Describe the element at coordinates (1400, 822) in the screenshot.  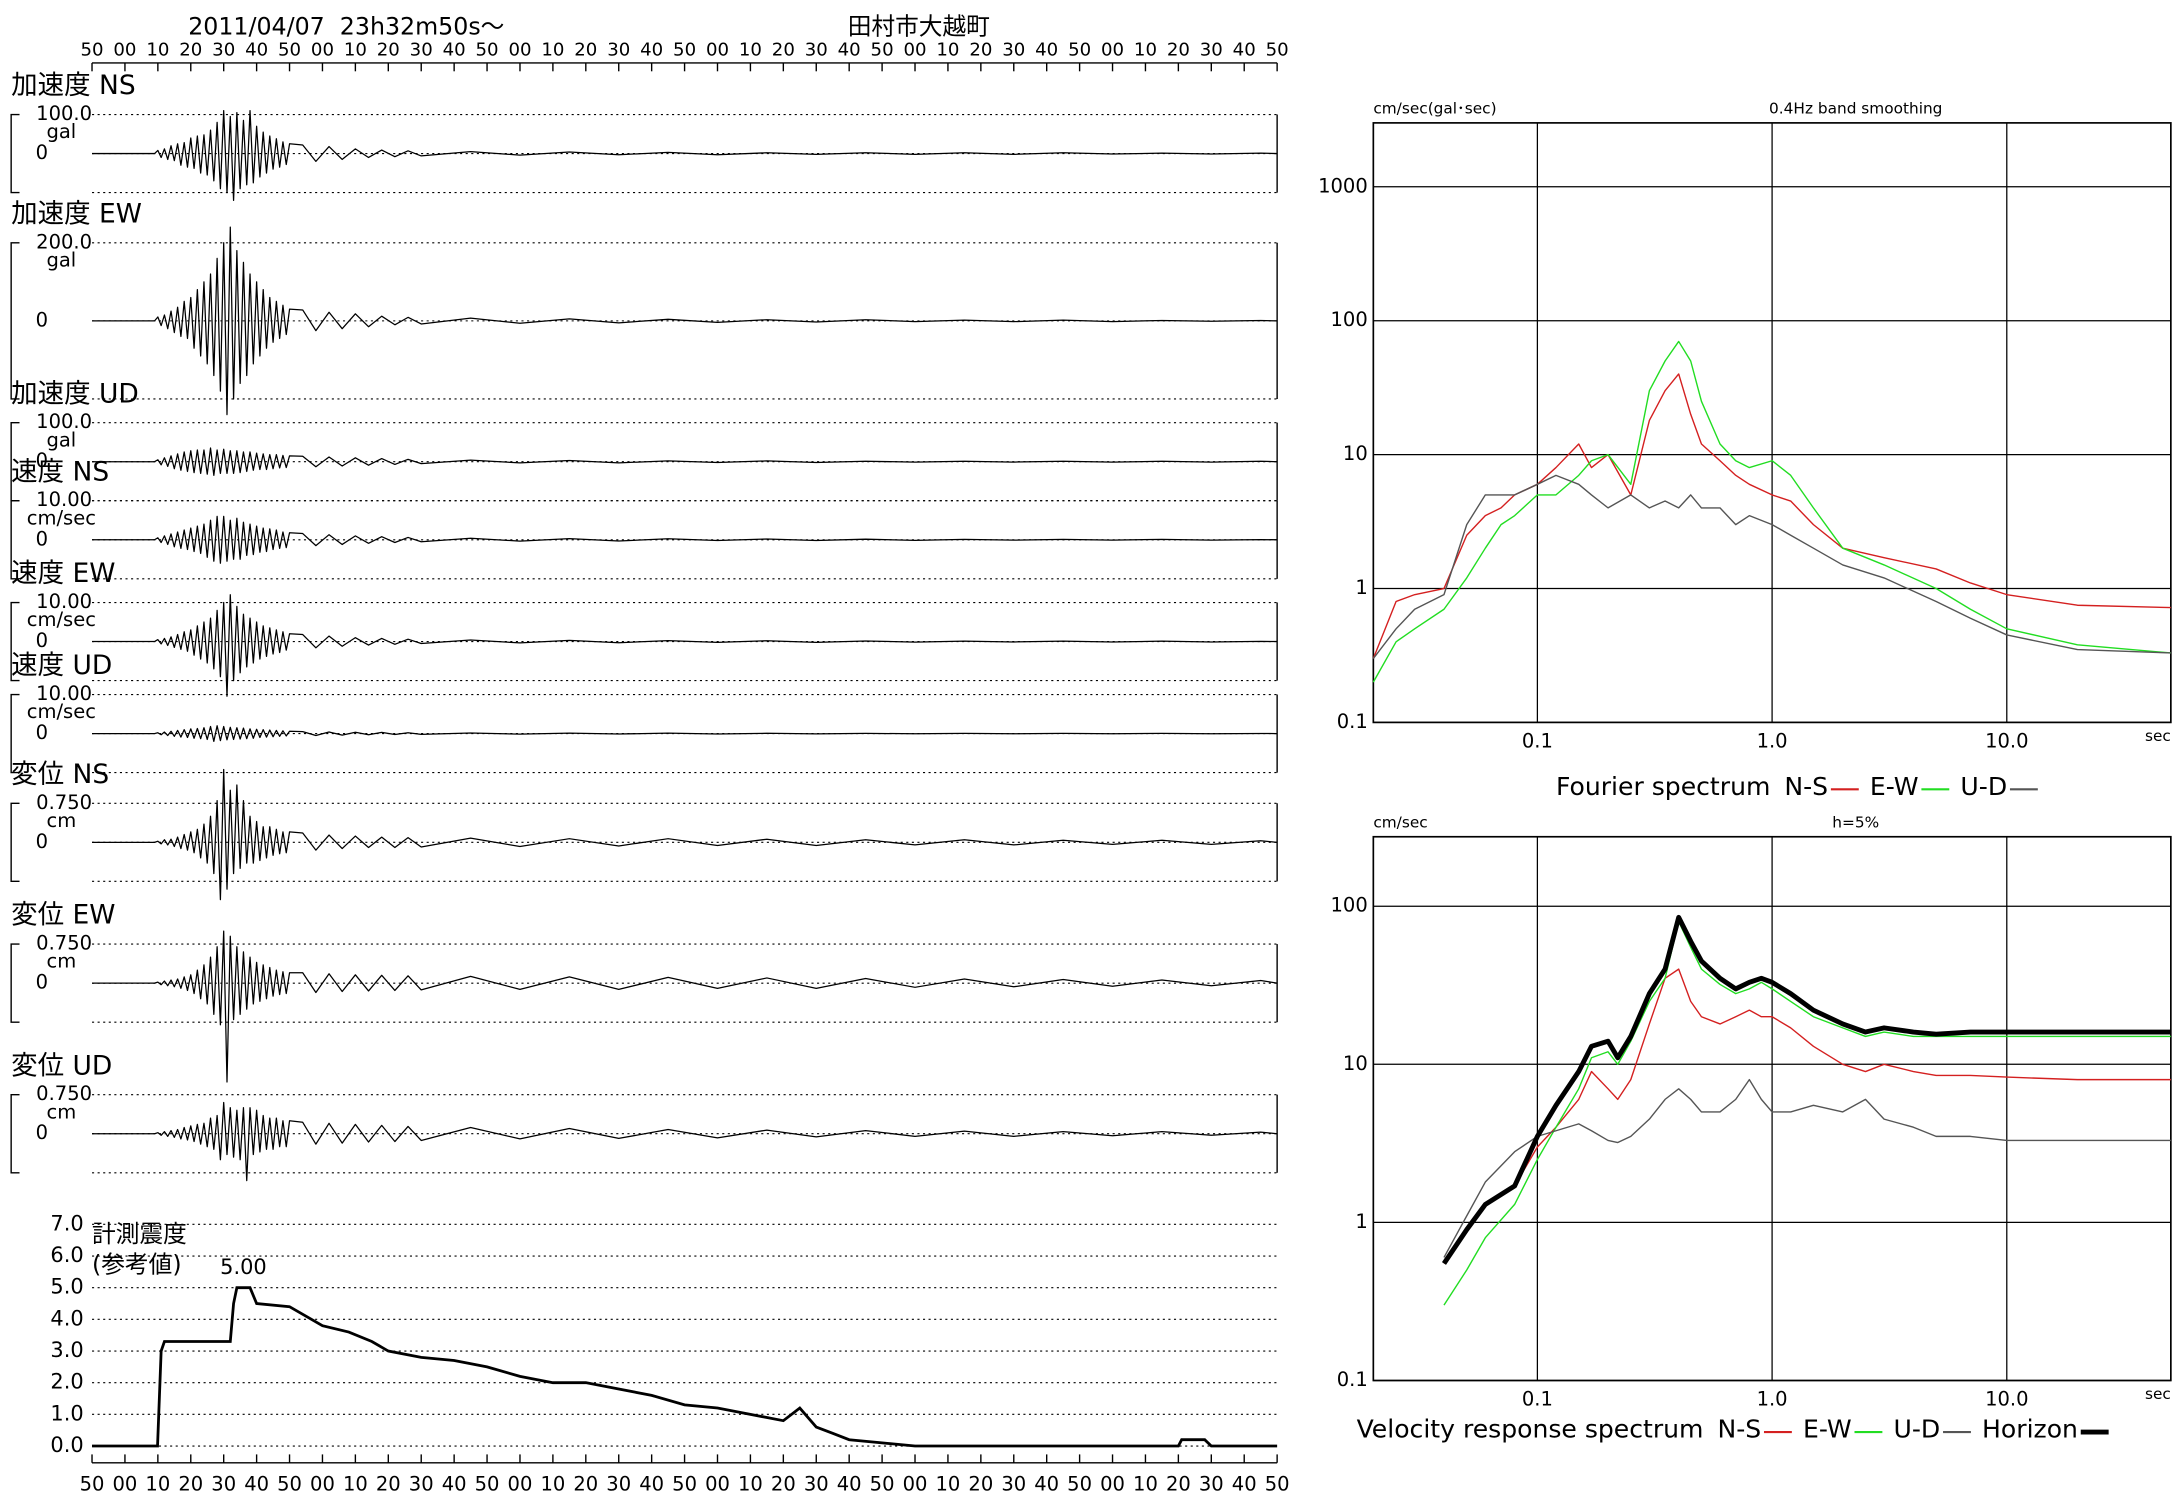
I see `y-axis-label: cm/sec` at that location.